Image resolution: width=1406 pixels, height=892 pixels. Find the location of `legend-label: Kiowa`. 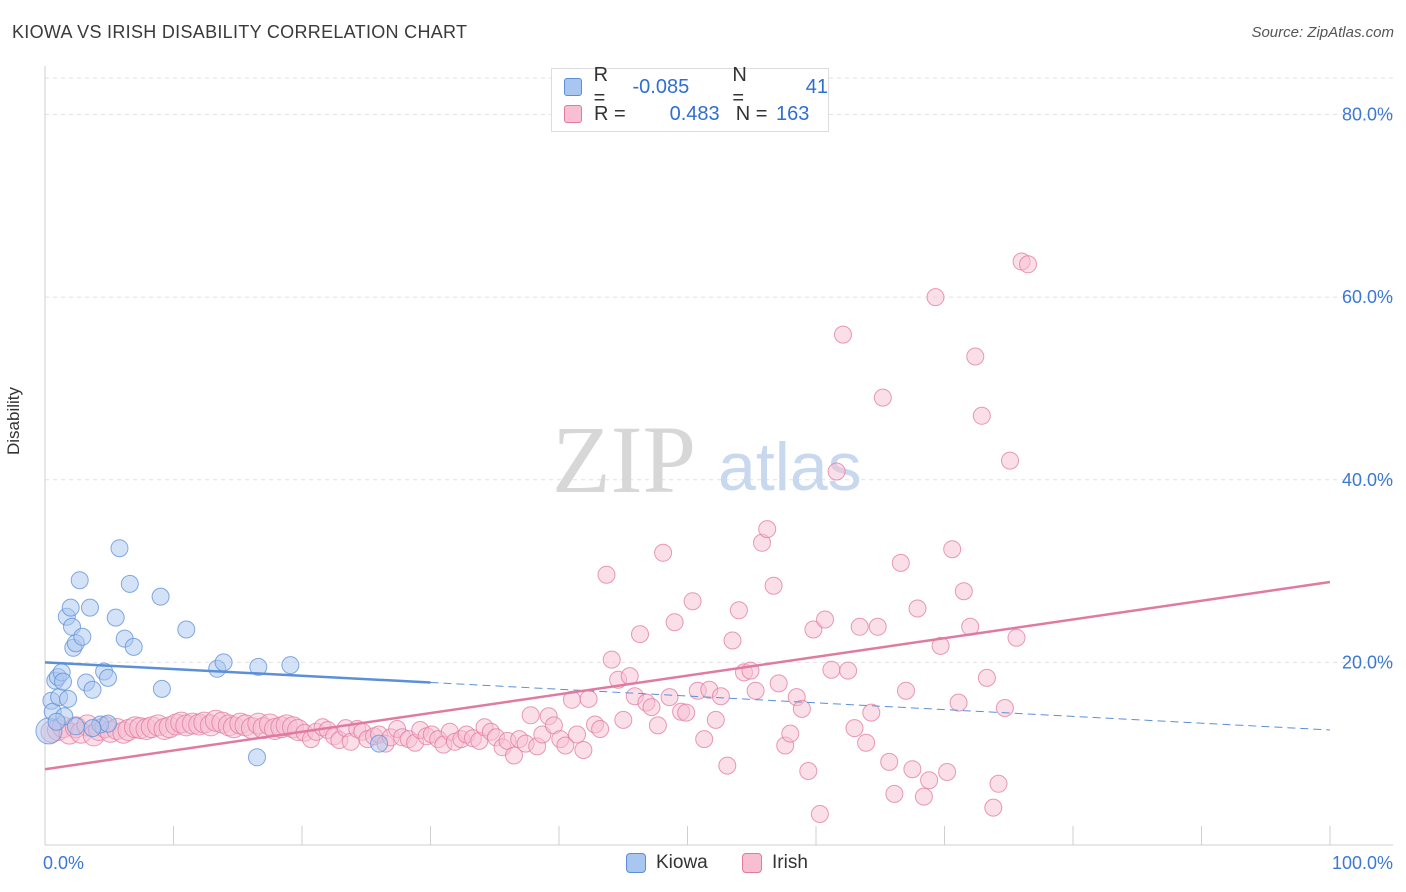

legend-label: Kiowa is located at coordinates (682, 862).